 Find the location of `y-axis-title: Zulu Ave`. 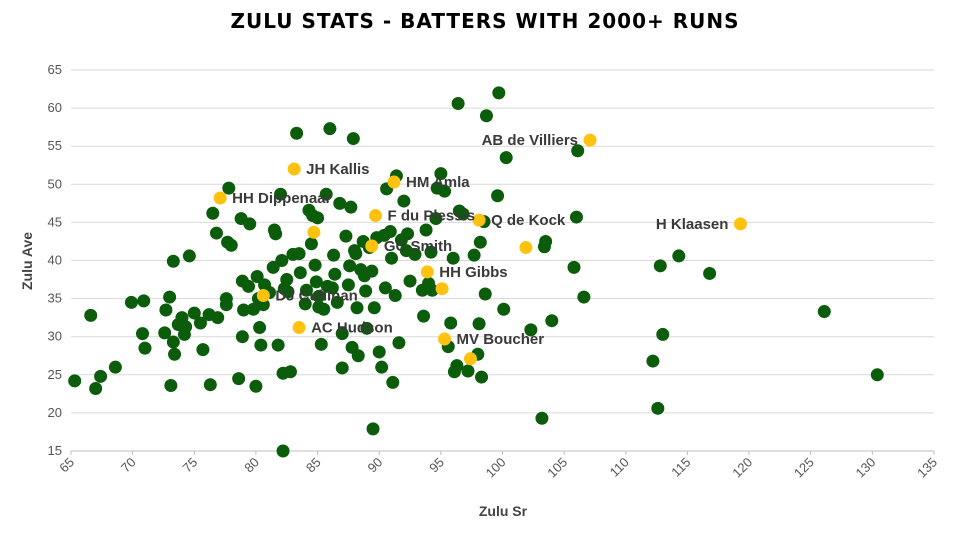

y-axis-title: Zulu Ave is located at coordinates (27, 261).